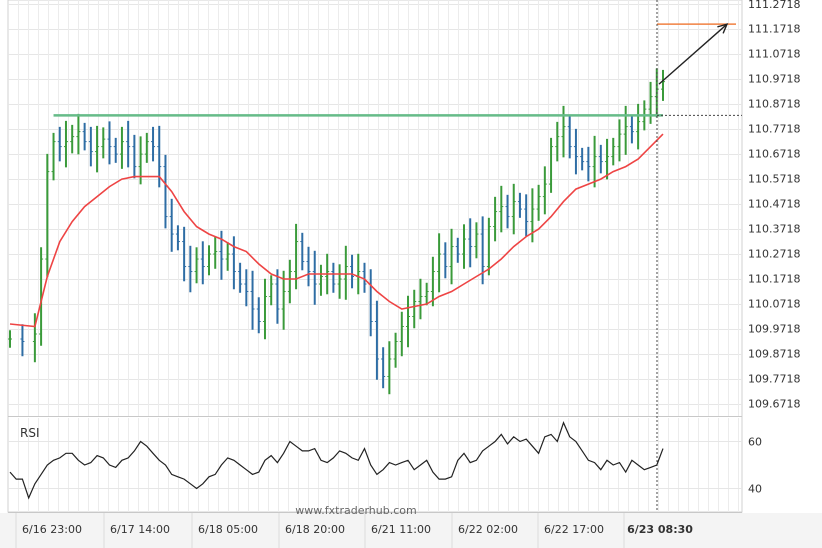 The height and width of the screenshot is (548, 822). What do you see at coordinates (774, 154) in the screenshot?
I see `y-tick-label: 110.6718` at bounding box center [774, 154].